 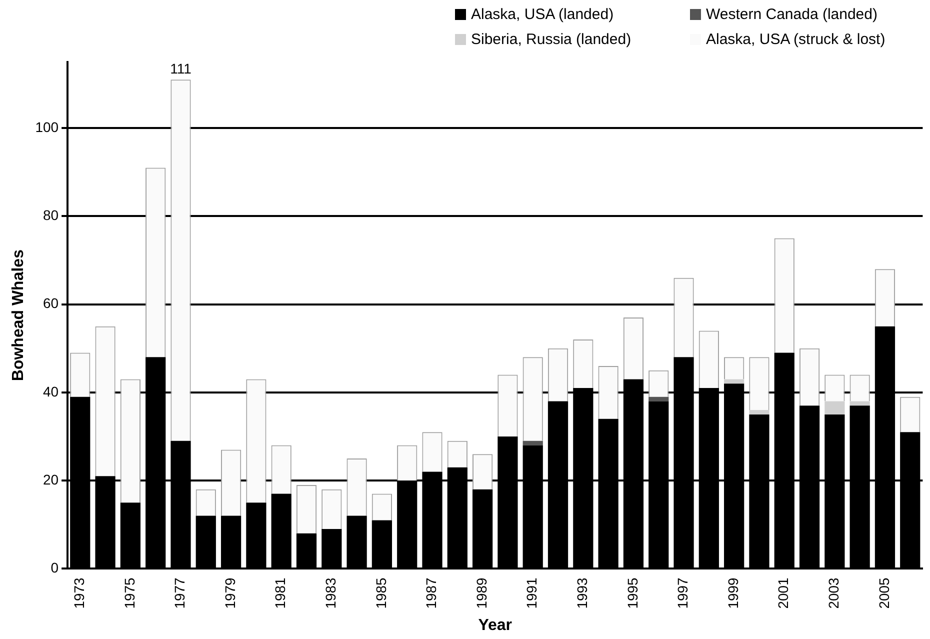 I want to click on legend-label: Alaska, USA (struck & lost), so click(x=795, y=39).